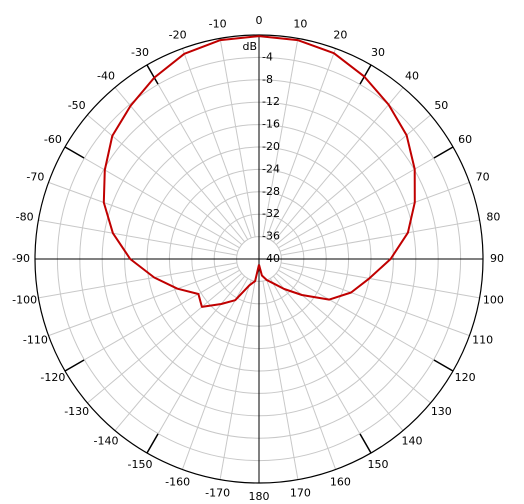 Image resolution: width=524 pixels, height=504 pixels. Describe the element at coordinates (177, 482) in the screenshot. I see `theta-tick-label: -160` at that location.